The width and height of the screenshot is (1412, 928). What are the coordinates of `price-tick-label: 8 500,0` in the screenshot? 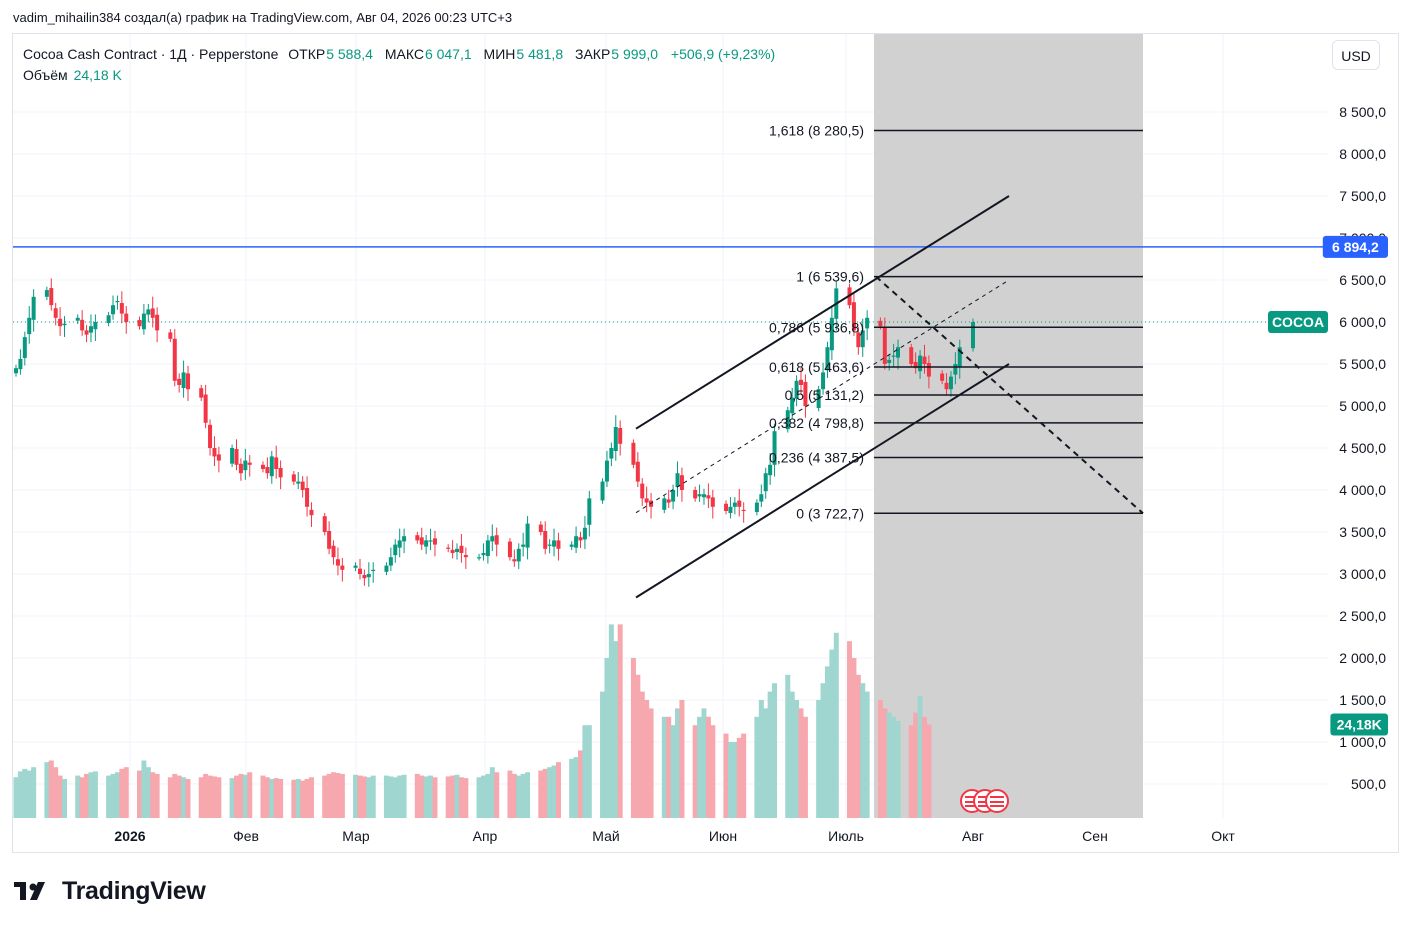 It's located at (1362, 112).